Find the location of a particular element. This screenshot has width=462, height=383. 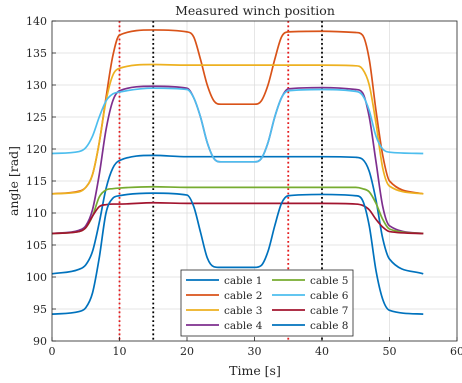

y-tick-label: 95 is located at coordinates (40, 309).